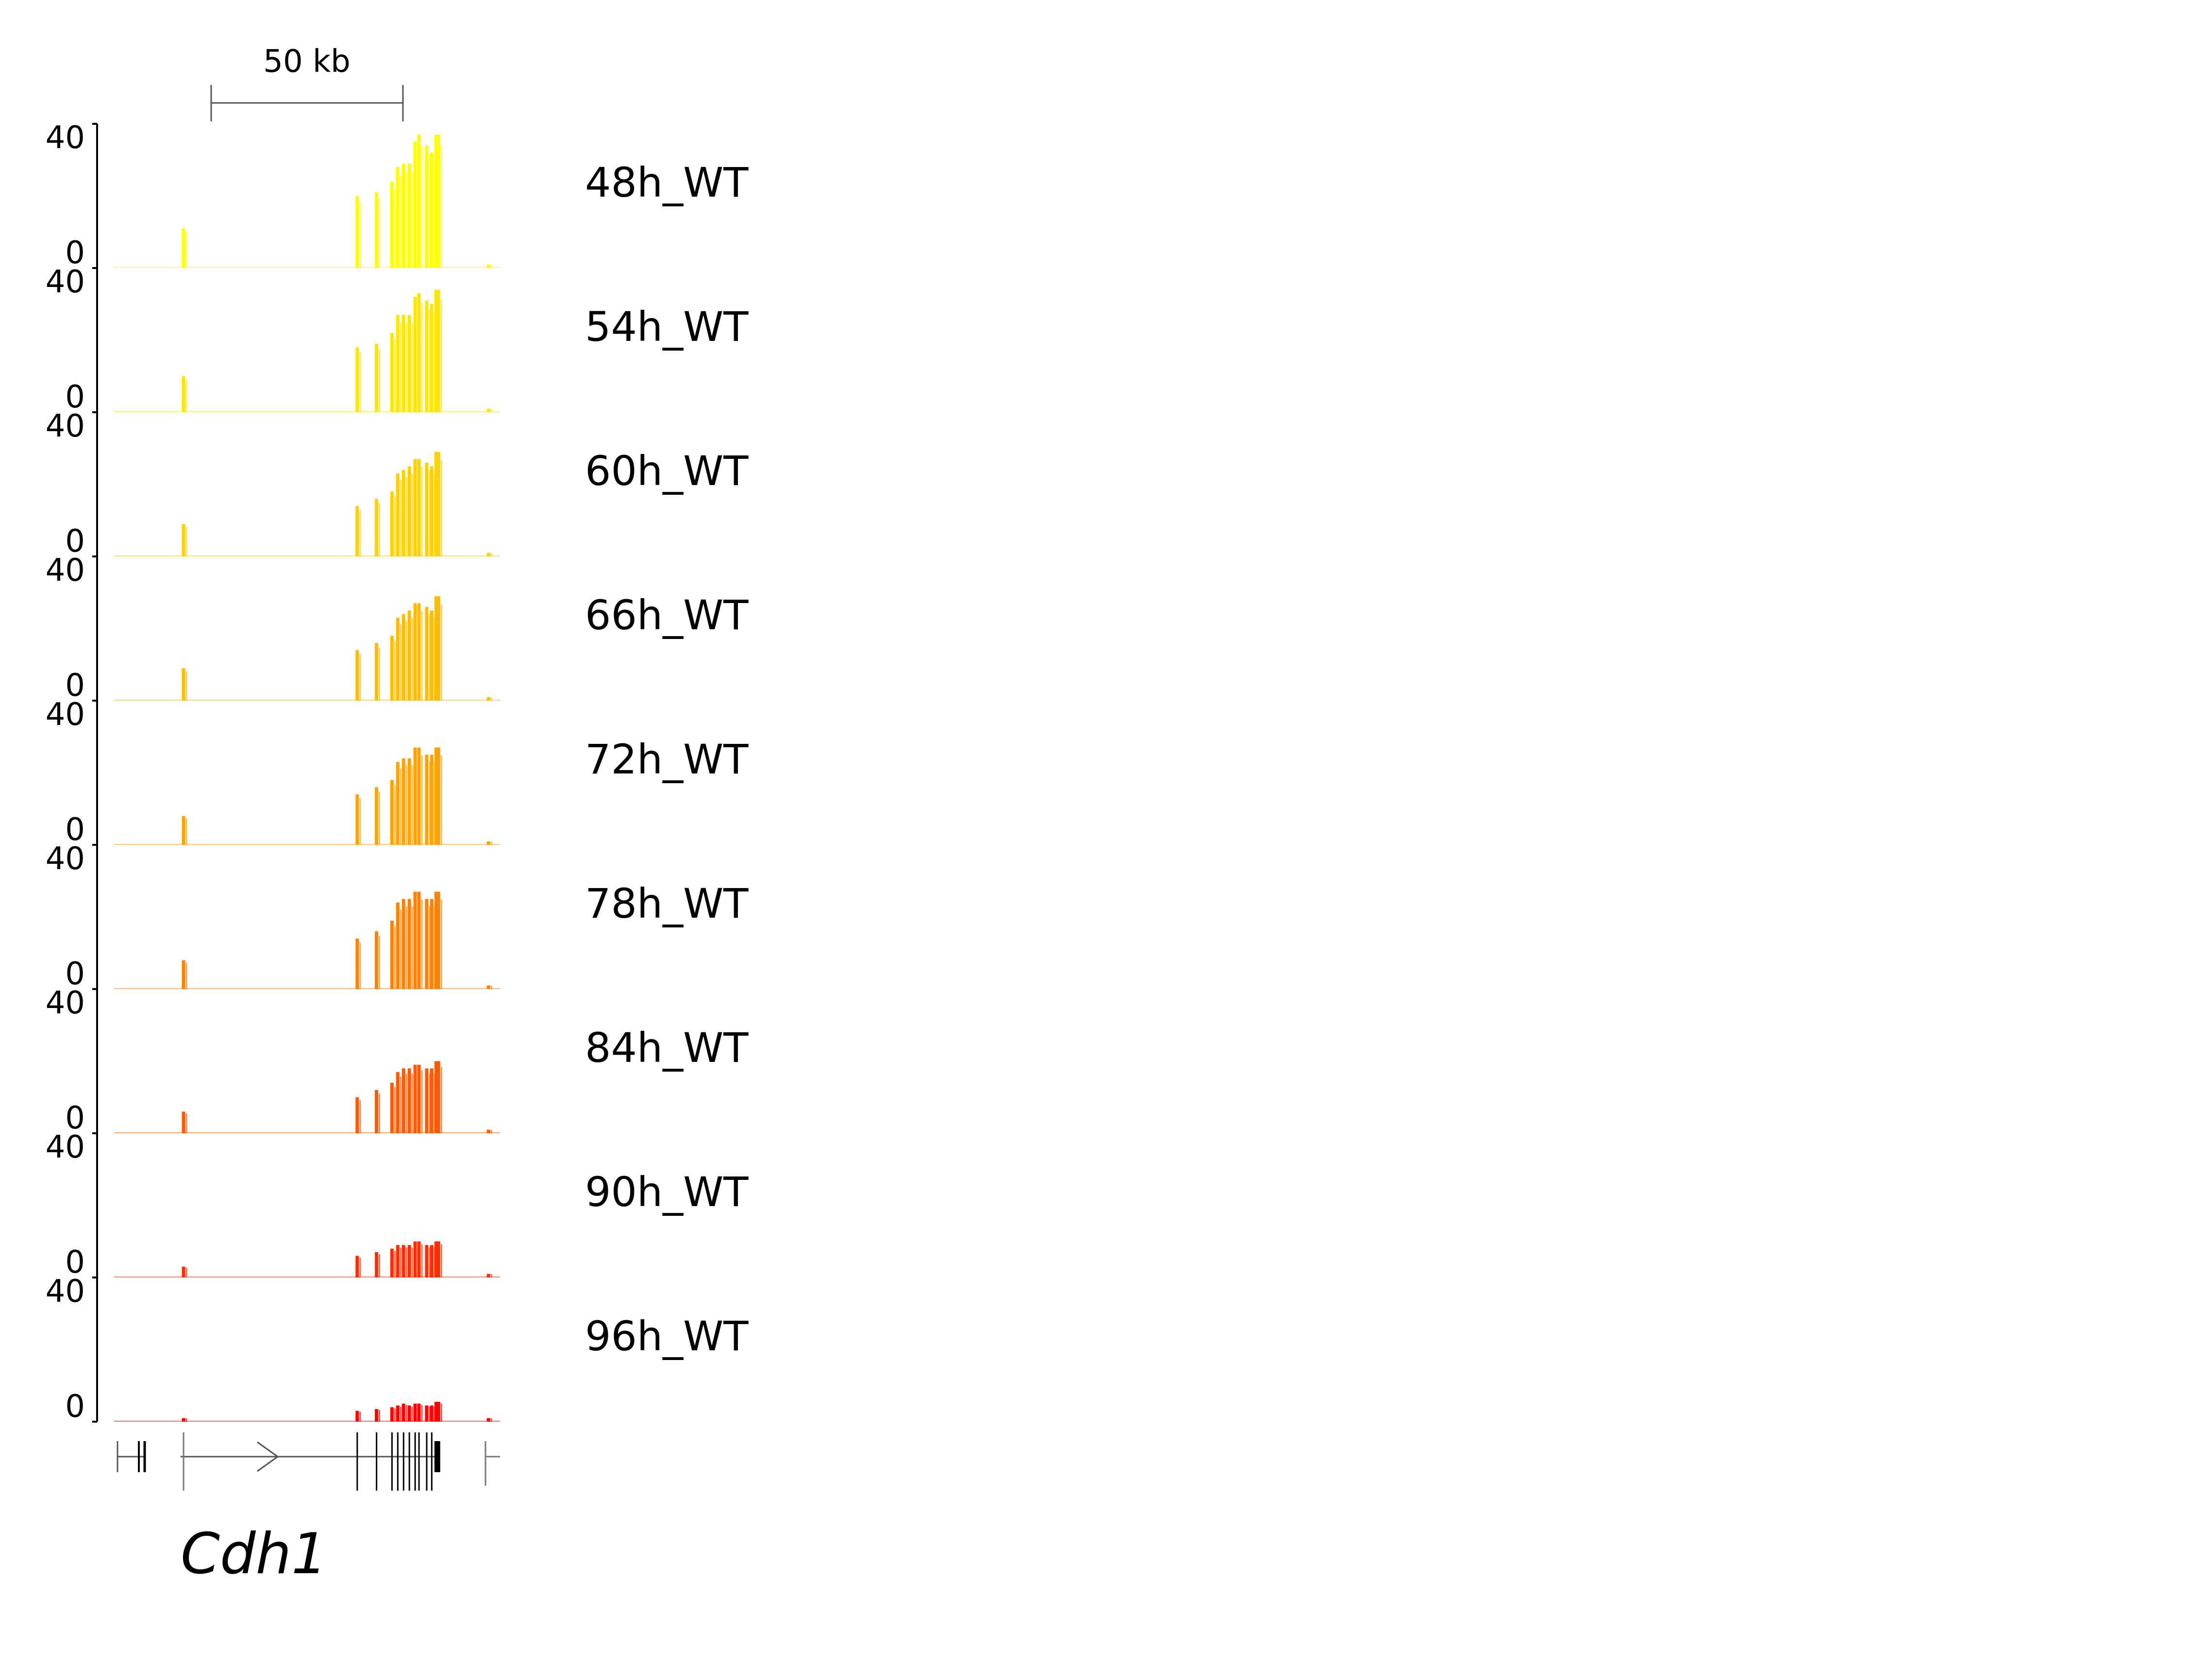 Image resolution: width=2208 pixels, height=1680 pixels. What do you see at coordinates (312, 1461) in the screenshot?
I see `gene-exons` at bounding box center [312, 1461].